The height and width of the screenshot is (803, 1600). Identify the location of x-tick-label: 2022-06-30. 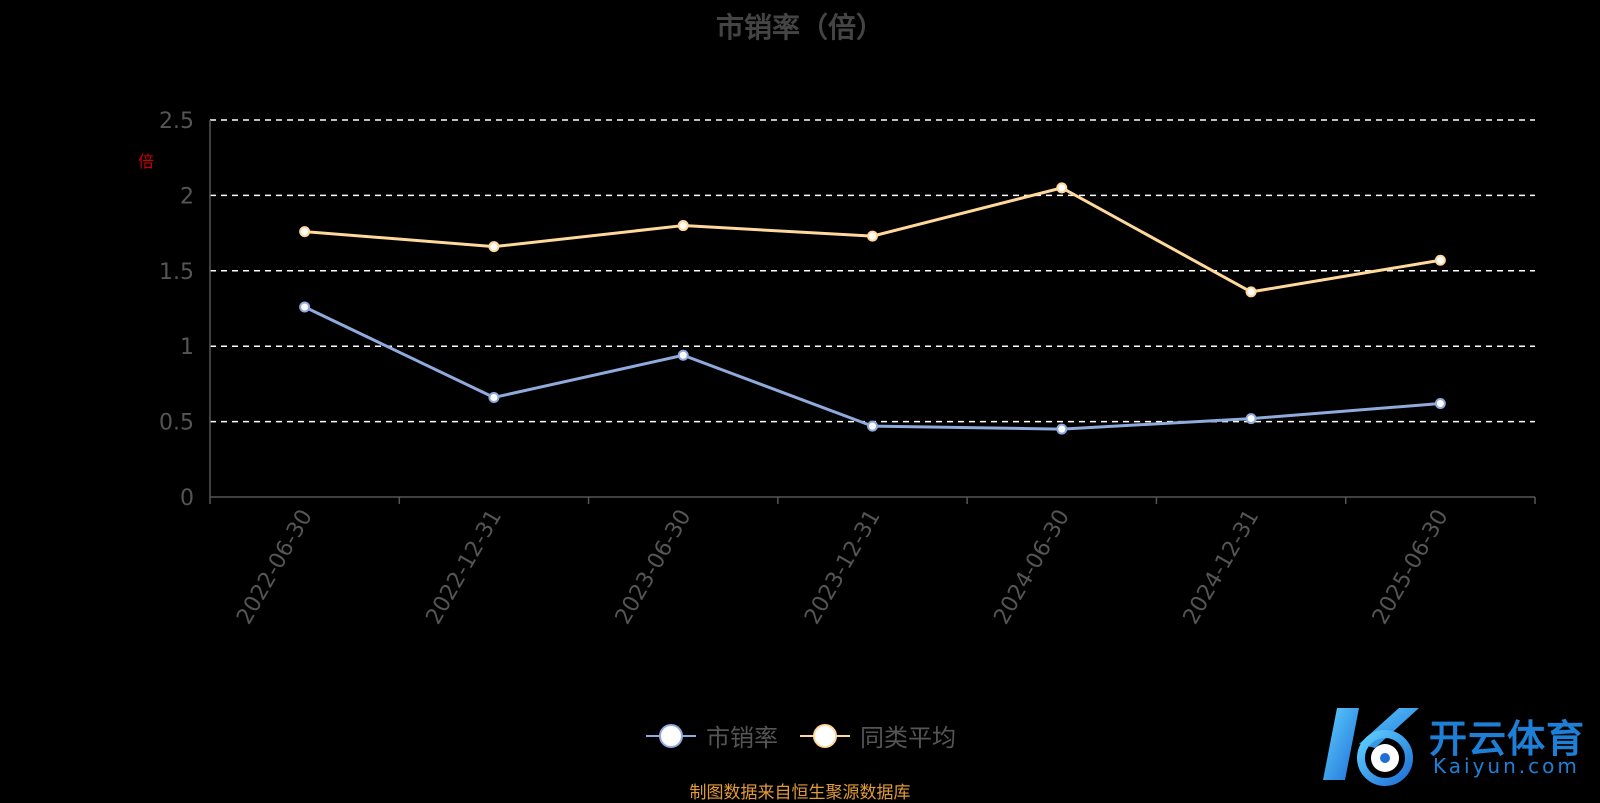
(275, 567).